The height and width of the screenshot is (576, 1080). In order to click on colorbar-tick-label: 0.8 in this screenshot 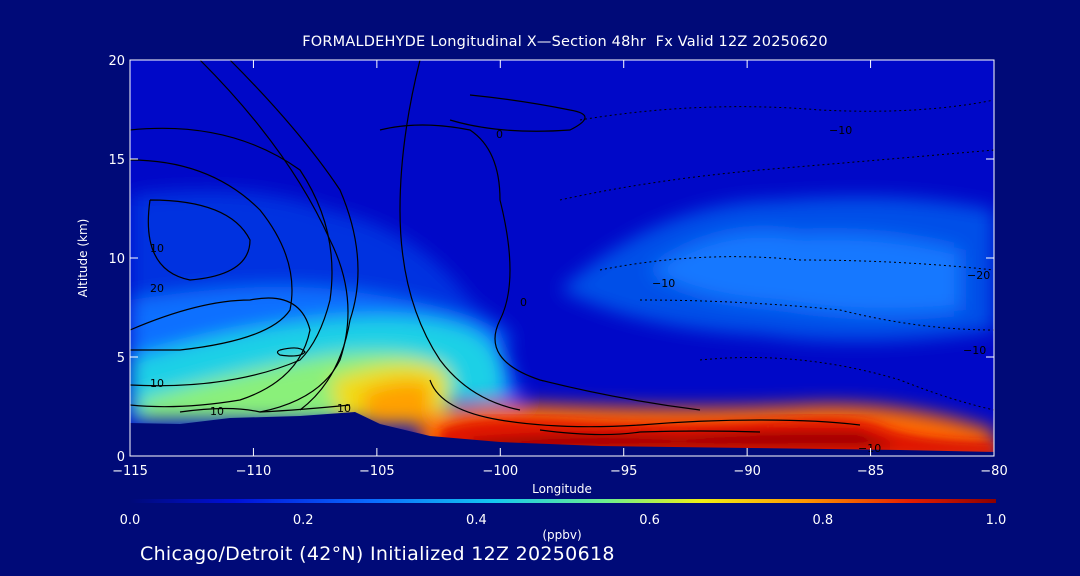, I will do `click(822, 520)`.